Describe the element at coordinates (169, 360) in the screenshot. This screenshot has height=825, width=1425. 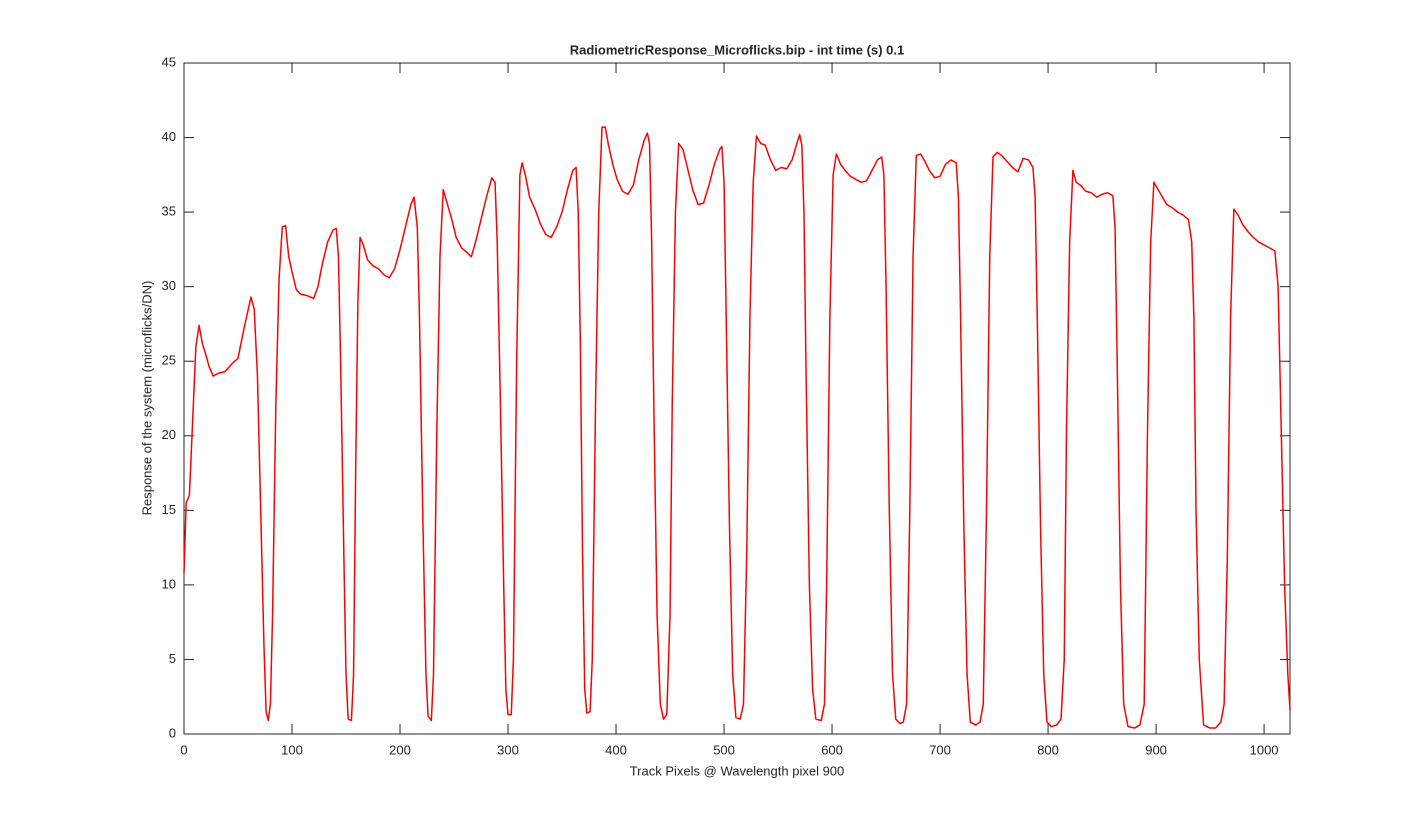
I see `y-tick-label: 25` at that location.